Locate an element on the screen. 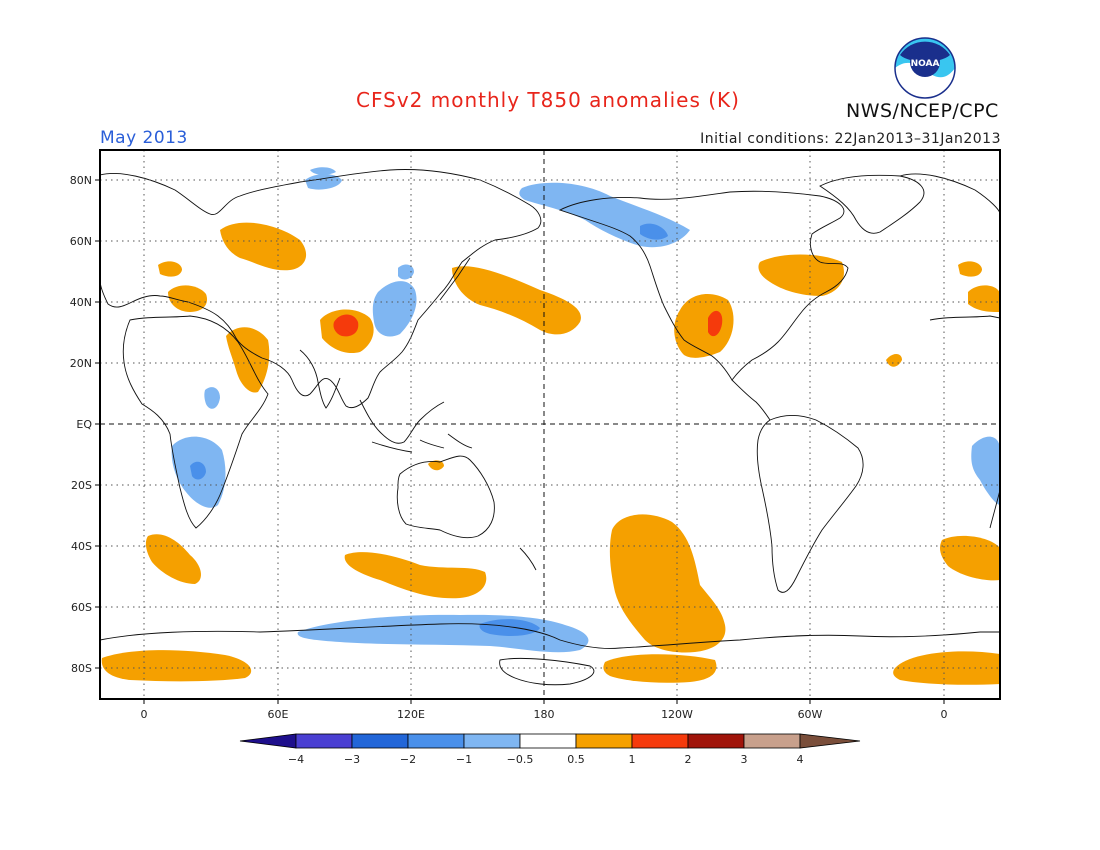  cool-region-arctic-siberia is located at coordinates (323, 182).